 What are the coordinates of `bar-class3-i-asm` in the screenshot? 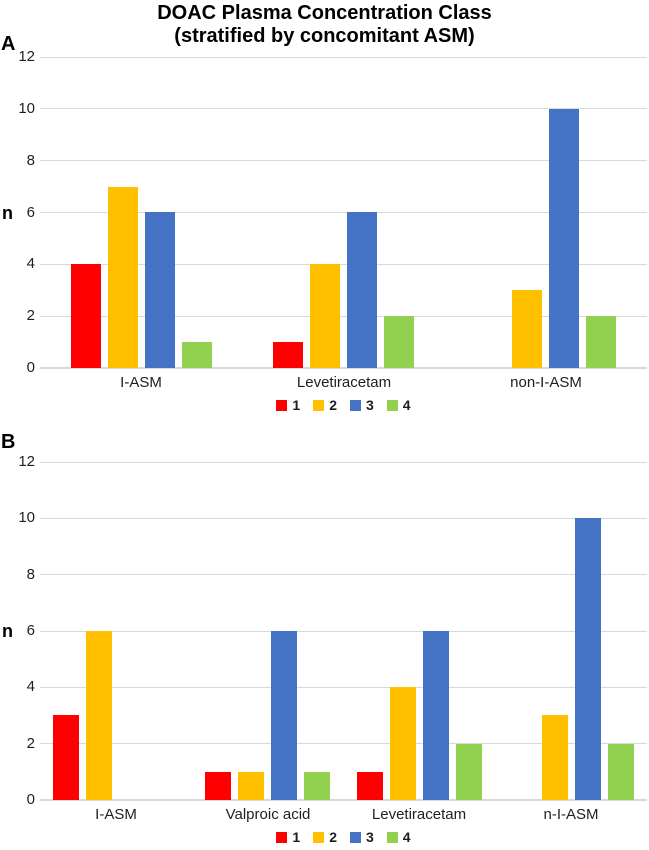 It's located at (160, 290).